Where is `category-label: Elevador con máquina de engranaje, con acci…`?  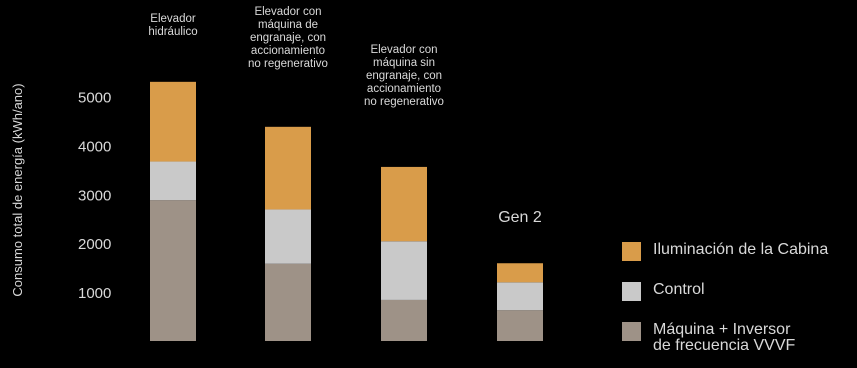
category-label: Elevador con máquina de engranaje, con acci… is located at coordinates (288, 38).